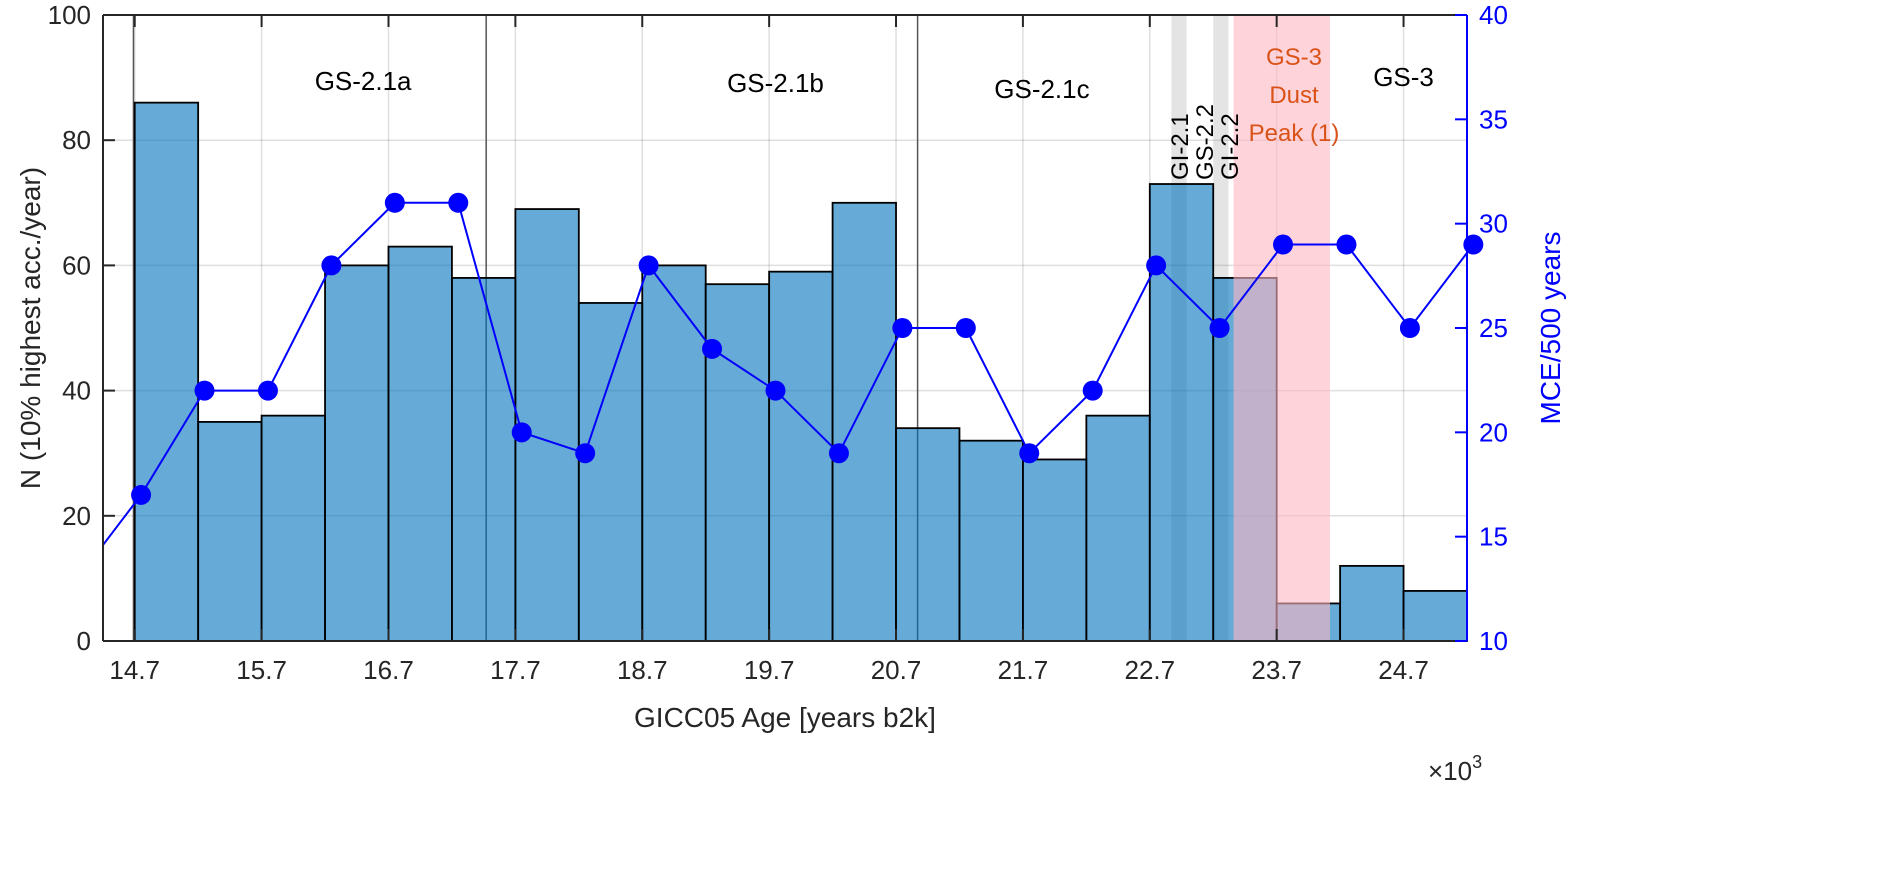 Image resolution: width=1887 pixels, height=884 pixels. I want to click on y-right-tick-label: 30, so click(1493, 224).